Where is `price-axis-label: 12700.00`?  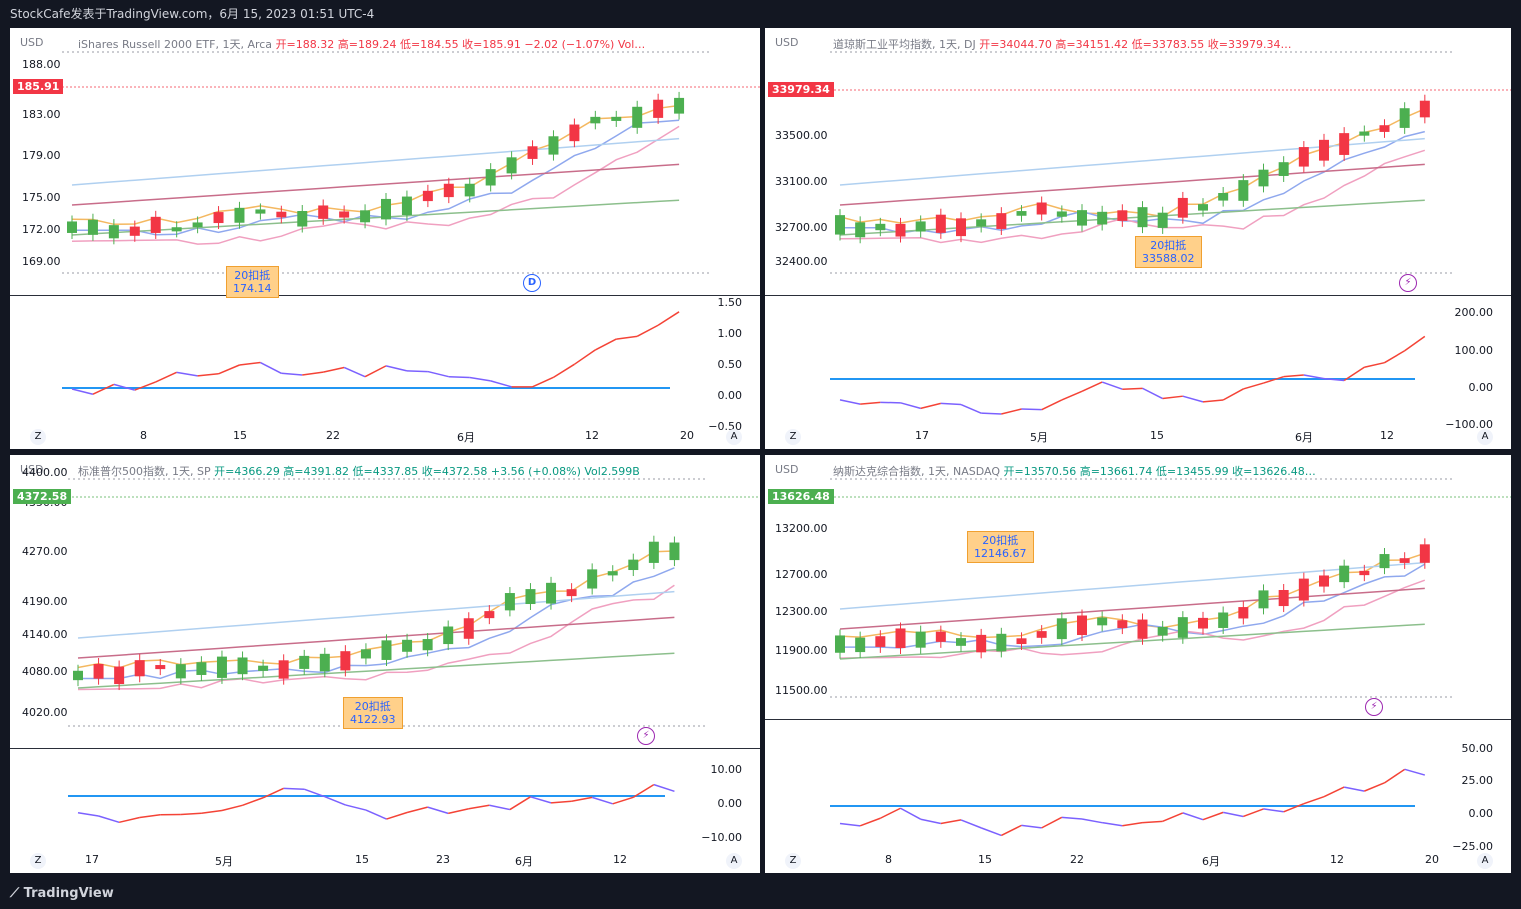
price-axis-label: 12700.00 is located at coordinates (801, 574).